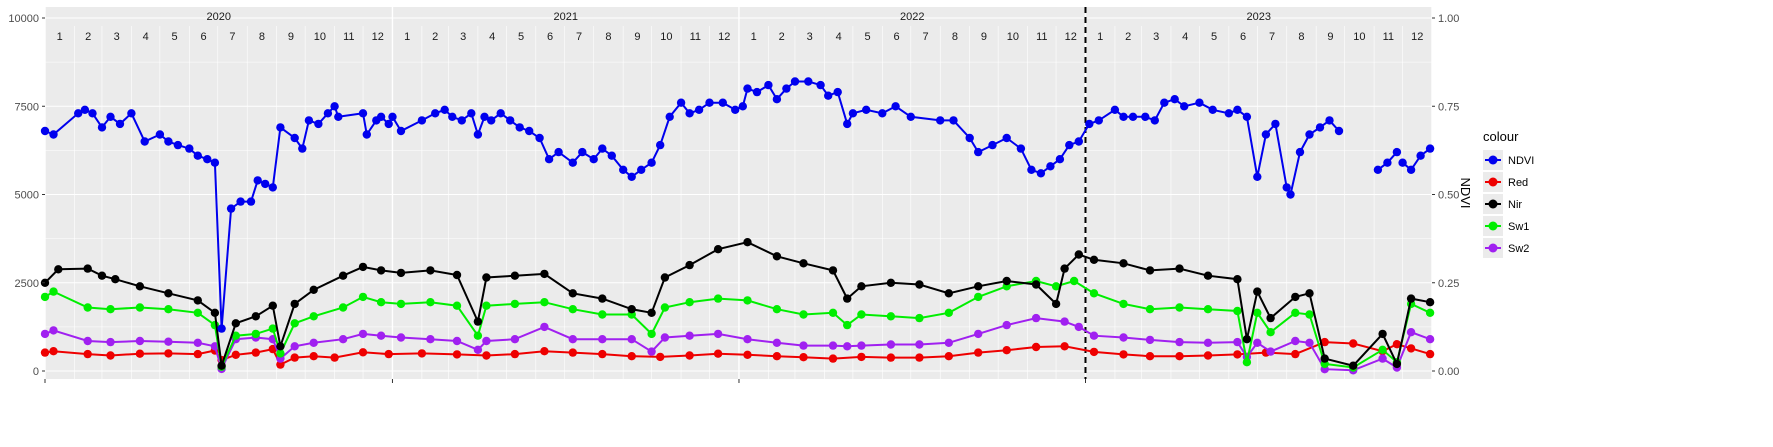 The height and width of the screenshot is (447, 1773). I want to click on legend-item-red: Red, so click(1505, 182).